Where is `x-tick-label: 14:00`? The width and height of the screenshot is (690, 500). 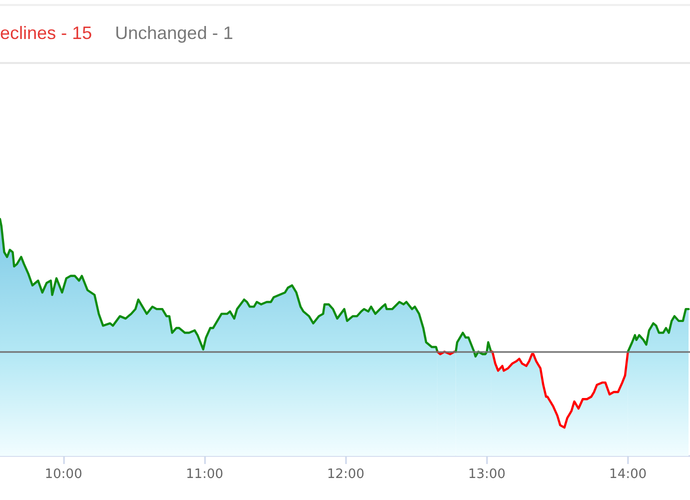
x-tick-label: 14:00 is located at coordinates (628, 474).